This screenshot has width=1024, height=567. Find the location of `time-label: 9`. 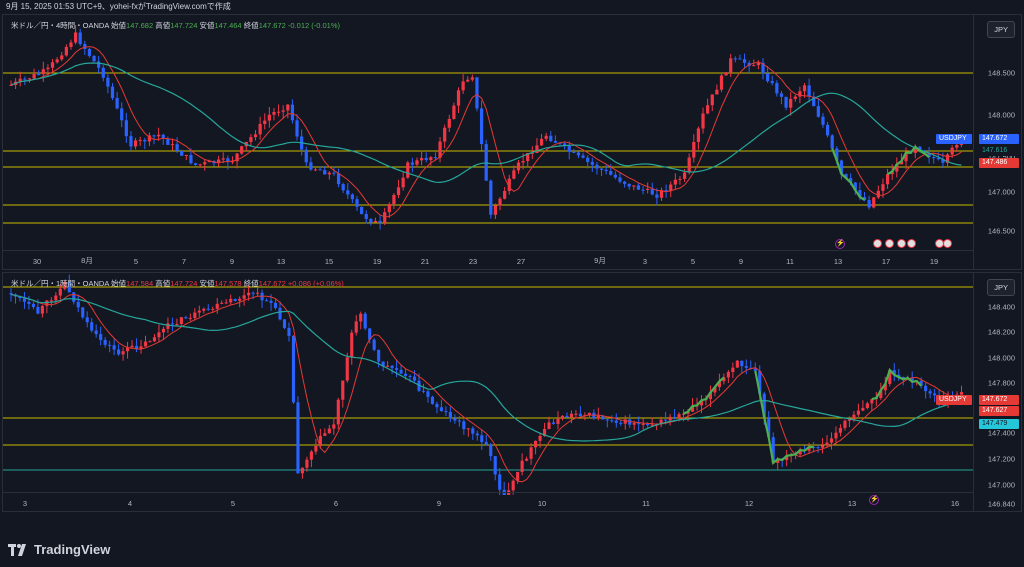

time-label: 9 is located at coordinates (741, 261).